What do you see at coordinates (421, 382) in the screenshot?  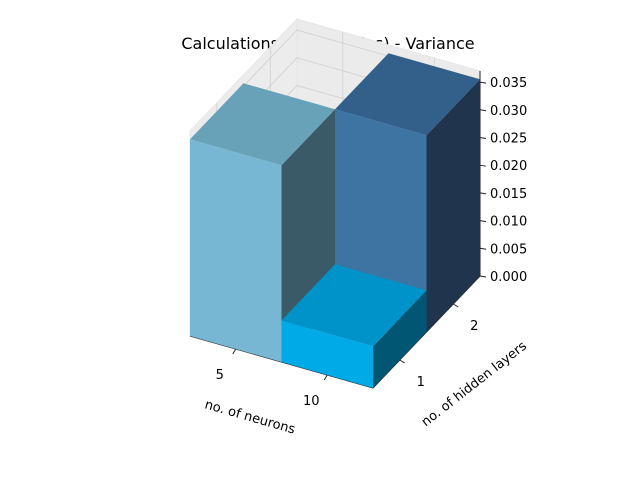 I see `y-tick-label: 1` at bounding box center [421, 382].